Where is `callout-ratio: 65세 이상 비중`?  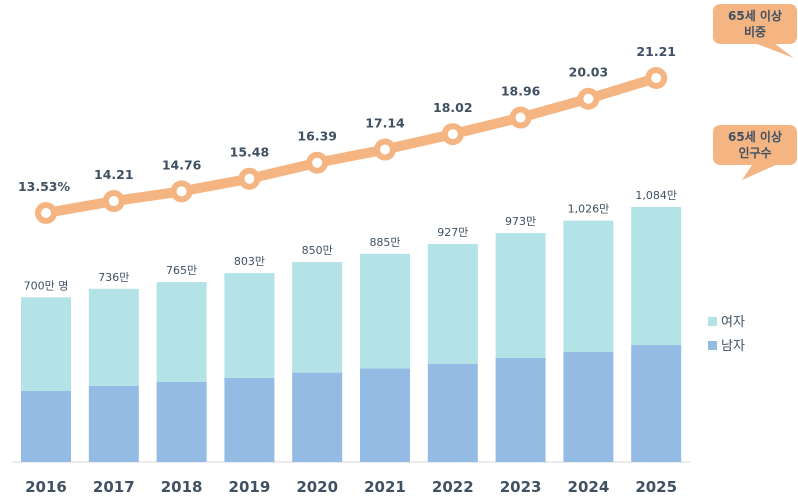 callout-ratio: 65세 이상 비중 is located at coordinates (755, 31).